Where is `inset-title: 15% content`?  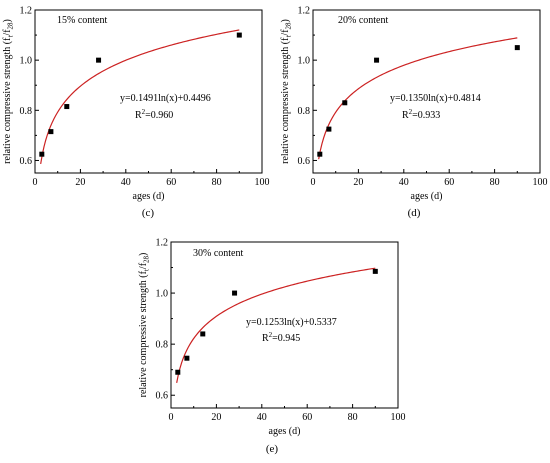 inset-title: 15% content is located at coordinates (82, 20).